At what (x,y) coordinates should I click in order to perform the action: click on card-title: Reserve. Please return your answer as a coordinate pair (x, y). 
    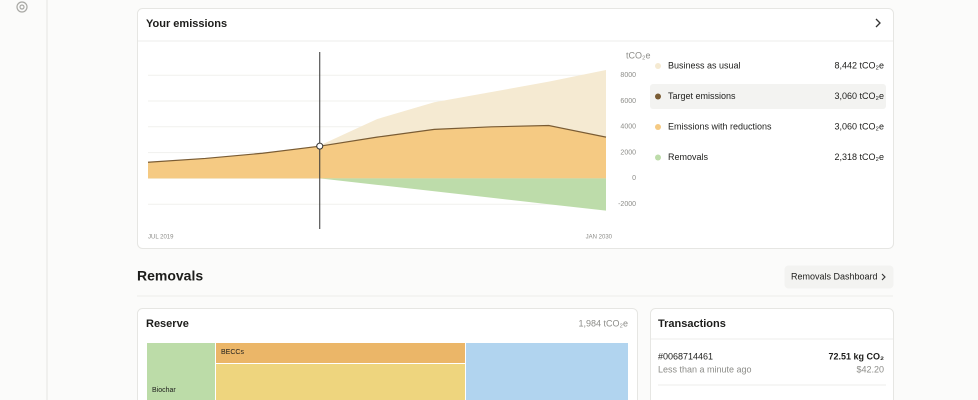
    Looking at the image, I should click on (167, 324).